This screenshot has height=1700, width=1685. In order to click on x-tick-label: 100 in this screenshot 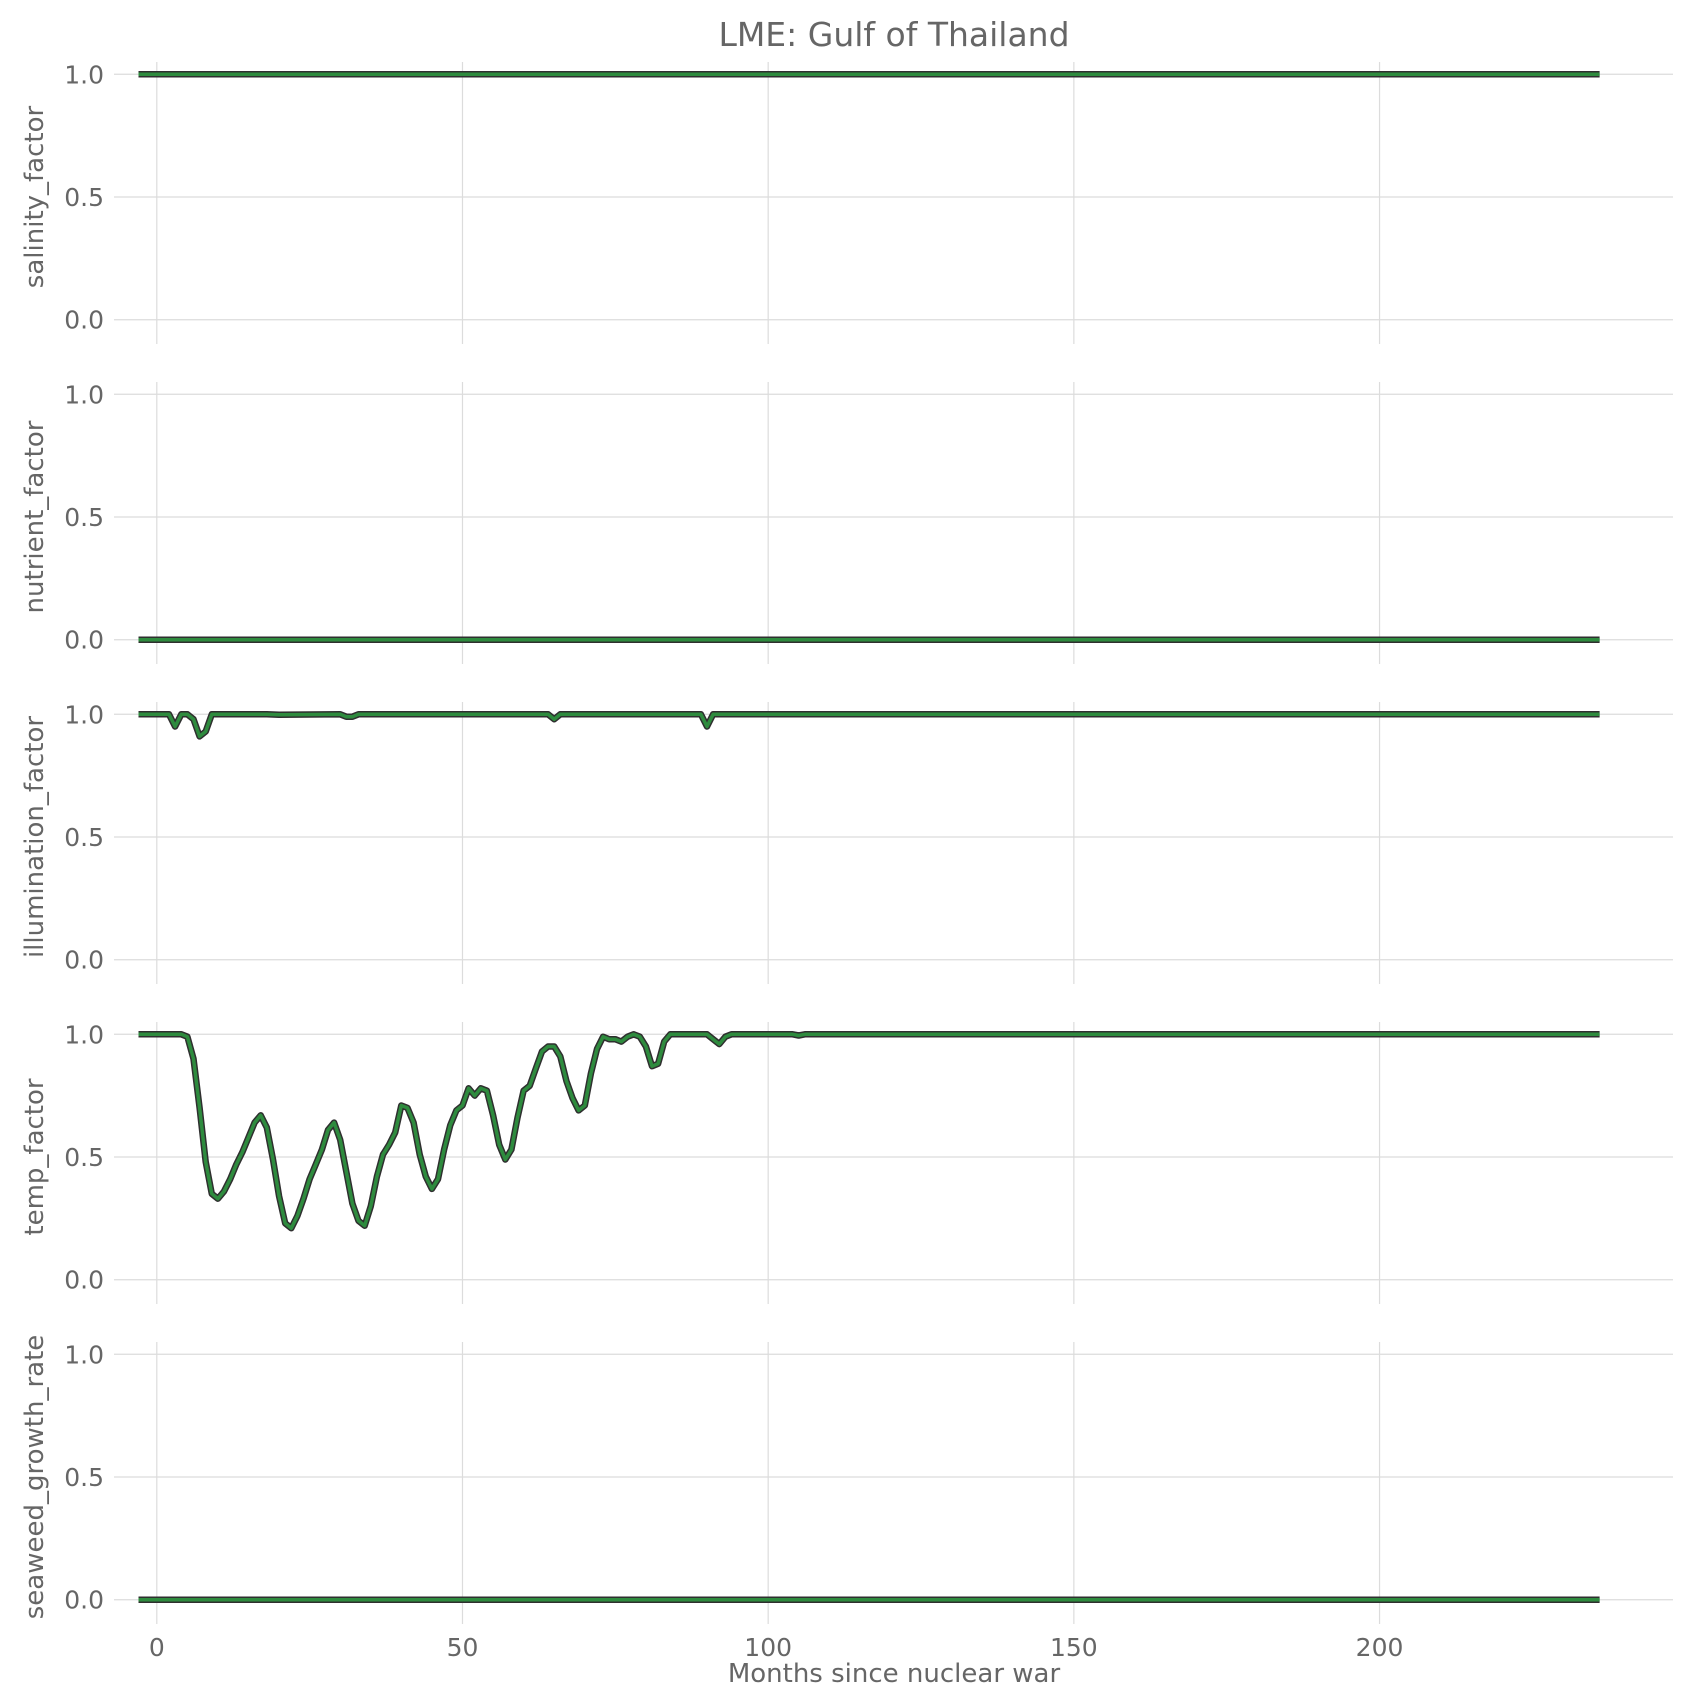, I will do `click(768, 1647)`.